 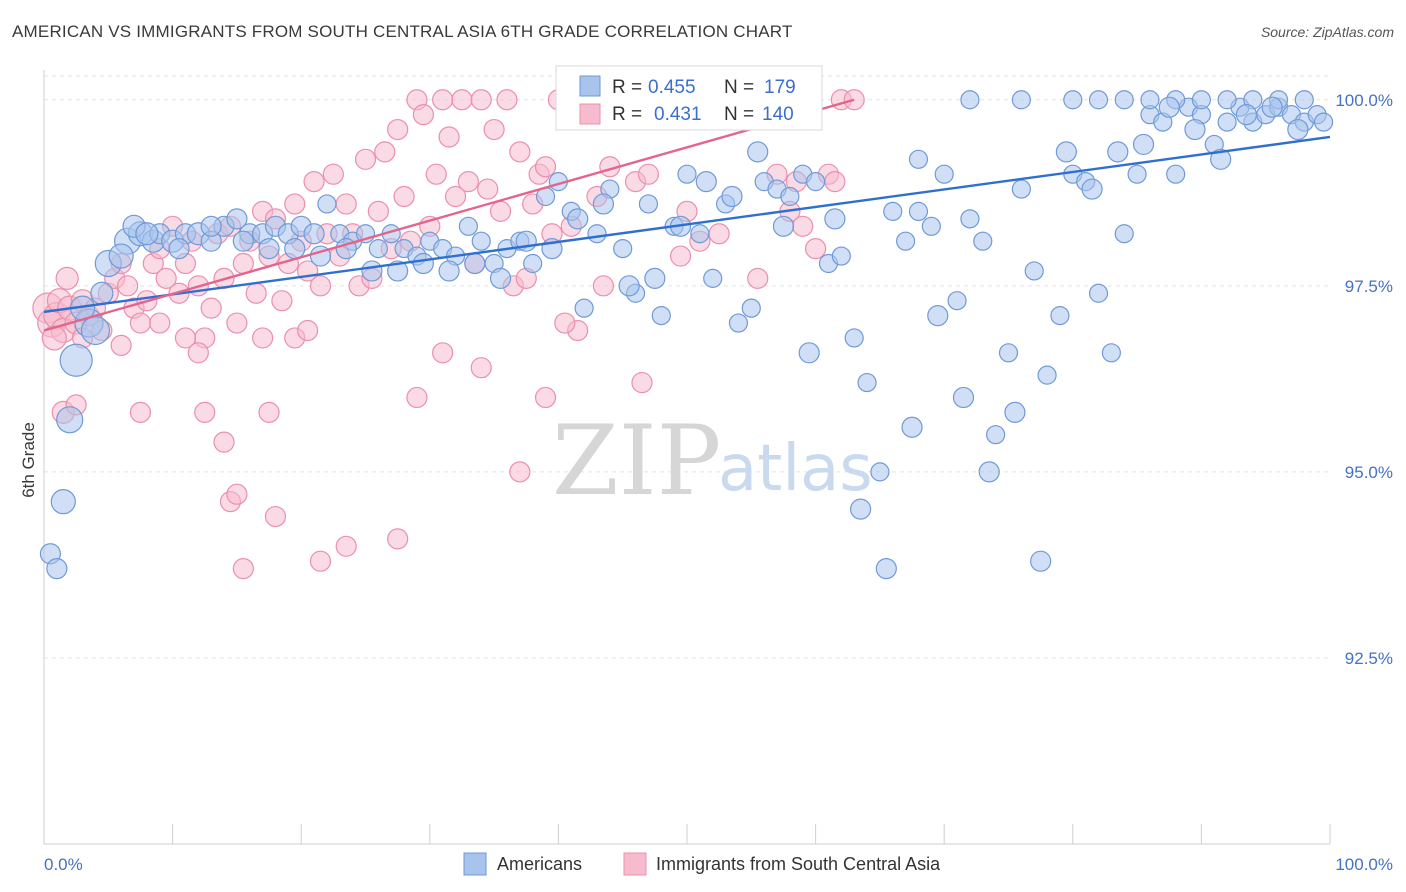 I want to click on y-tick-labels: 92.5% 95.0% 97.5% 100.0%, so click(x=1364, y=379).